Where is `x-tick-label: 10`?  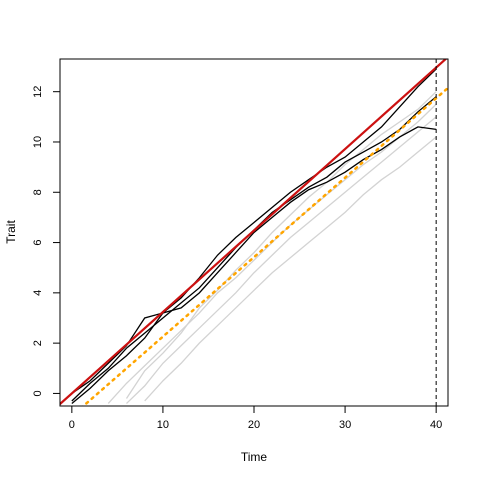
x-tick-label: 10 is located at coordinates (163, 425).